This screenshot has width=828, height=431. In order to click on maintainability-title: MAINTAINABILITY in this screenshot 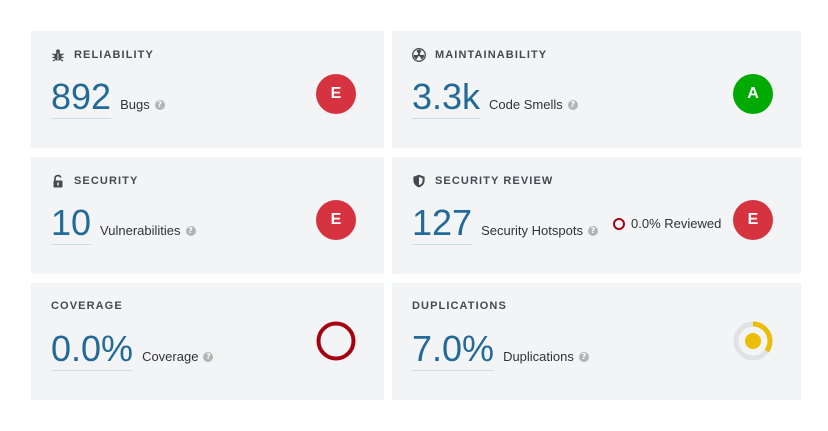, I will do `click(479, 55)`.